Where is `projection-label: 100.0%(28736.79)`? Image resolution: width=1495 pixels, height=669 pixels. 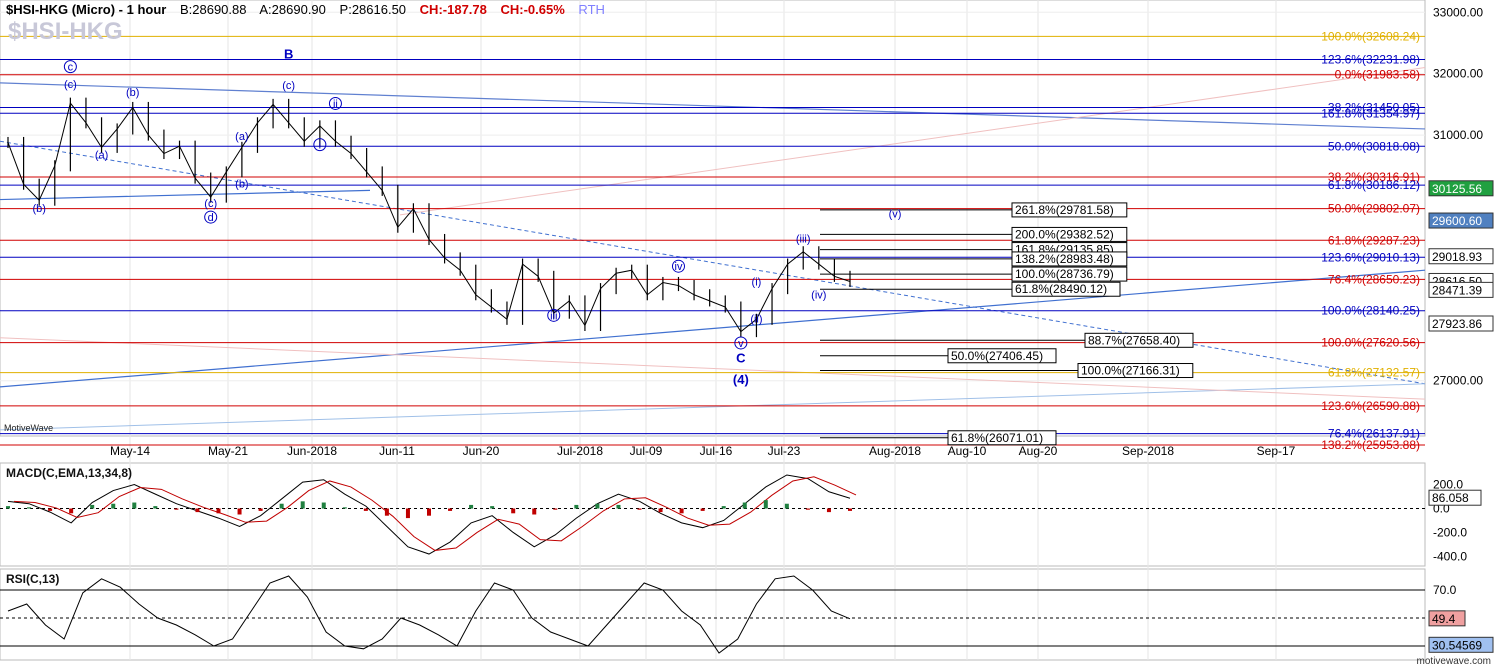
projection-label: 100.0%(28736.79) is located at coordinates (1064, 274).